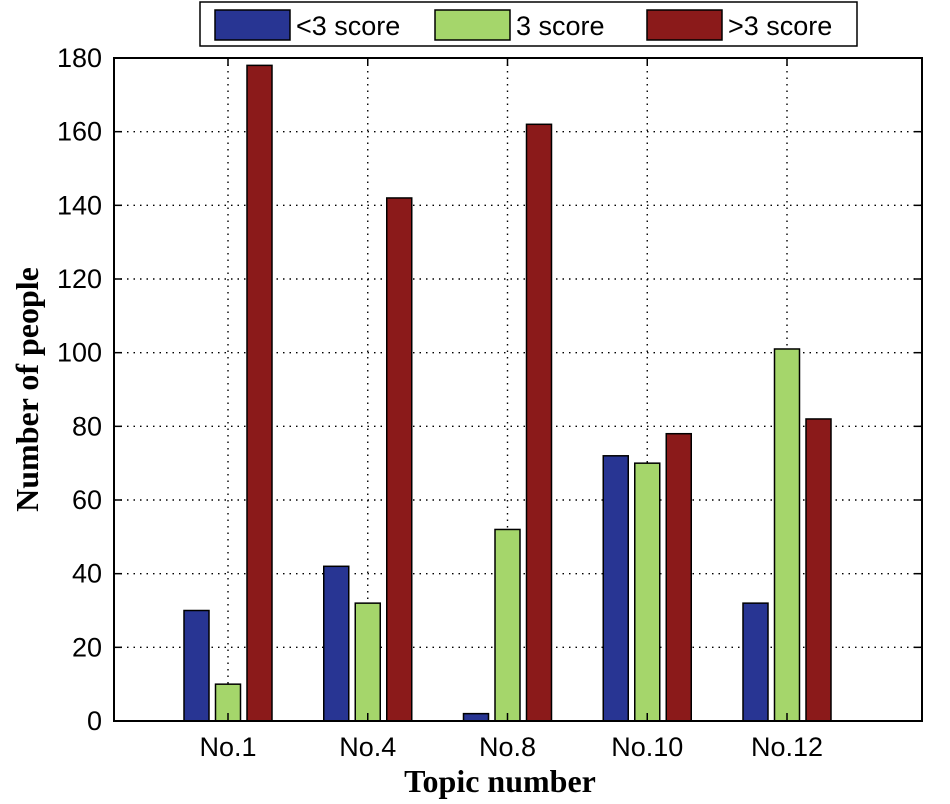  I want to click on y-tick-label: 180, so click(79, 58).